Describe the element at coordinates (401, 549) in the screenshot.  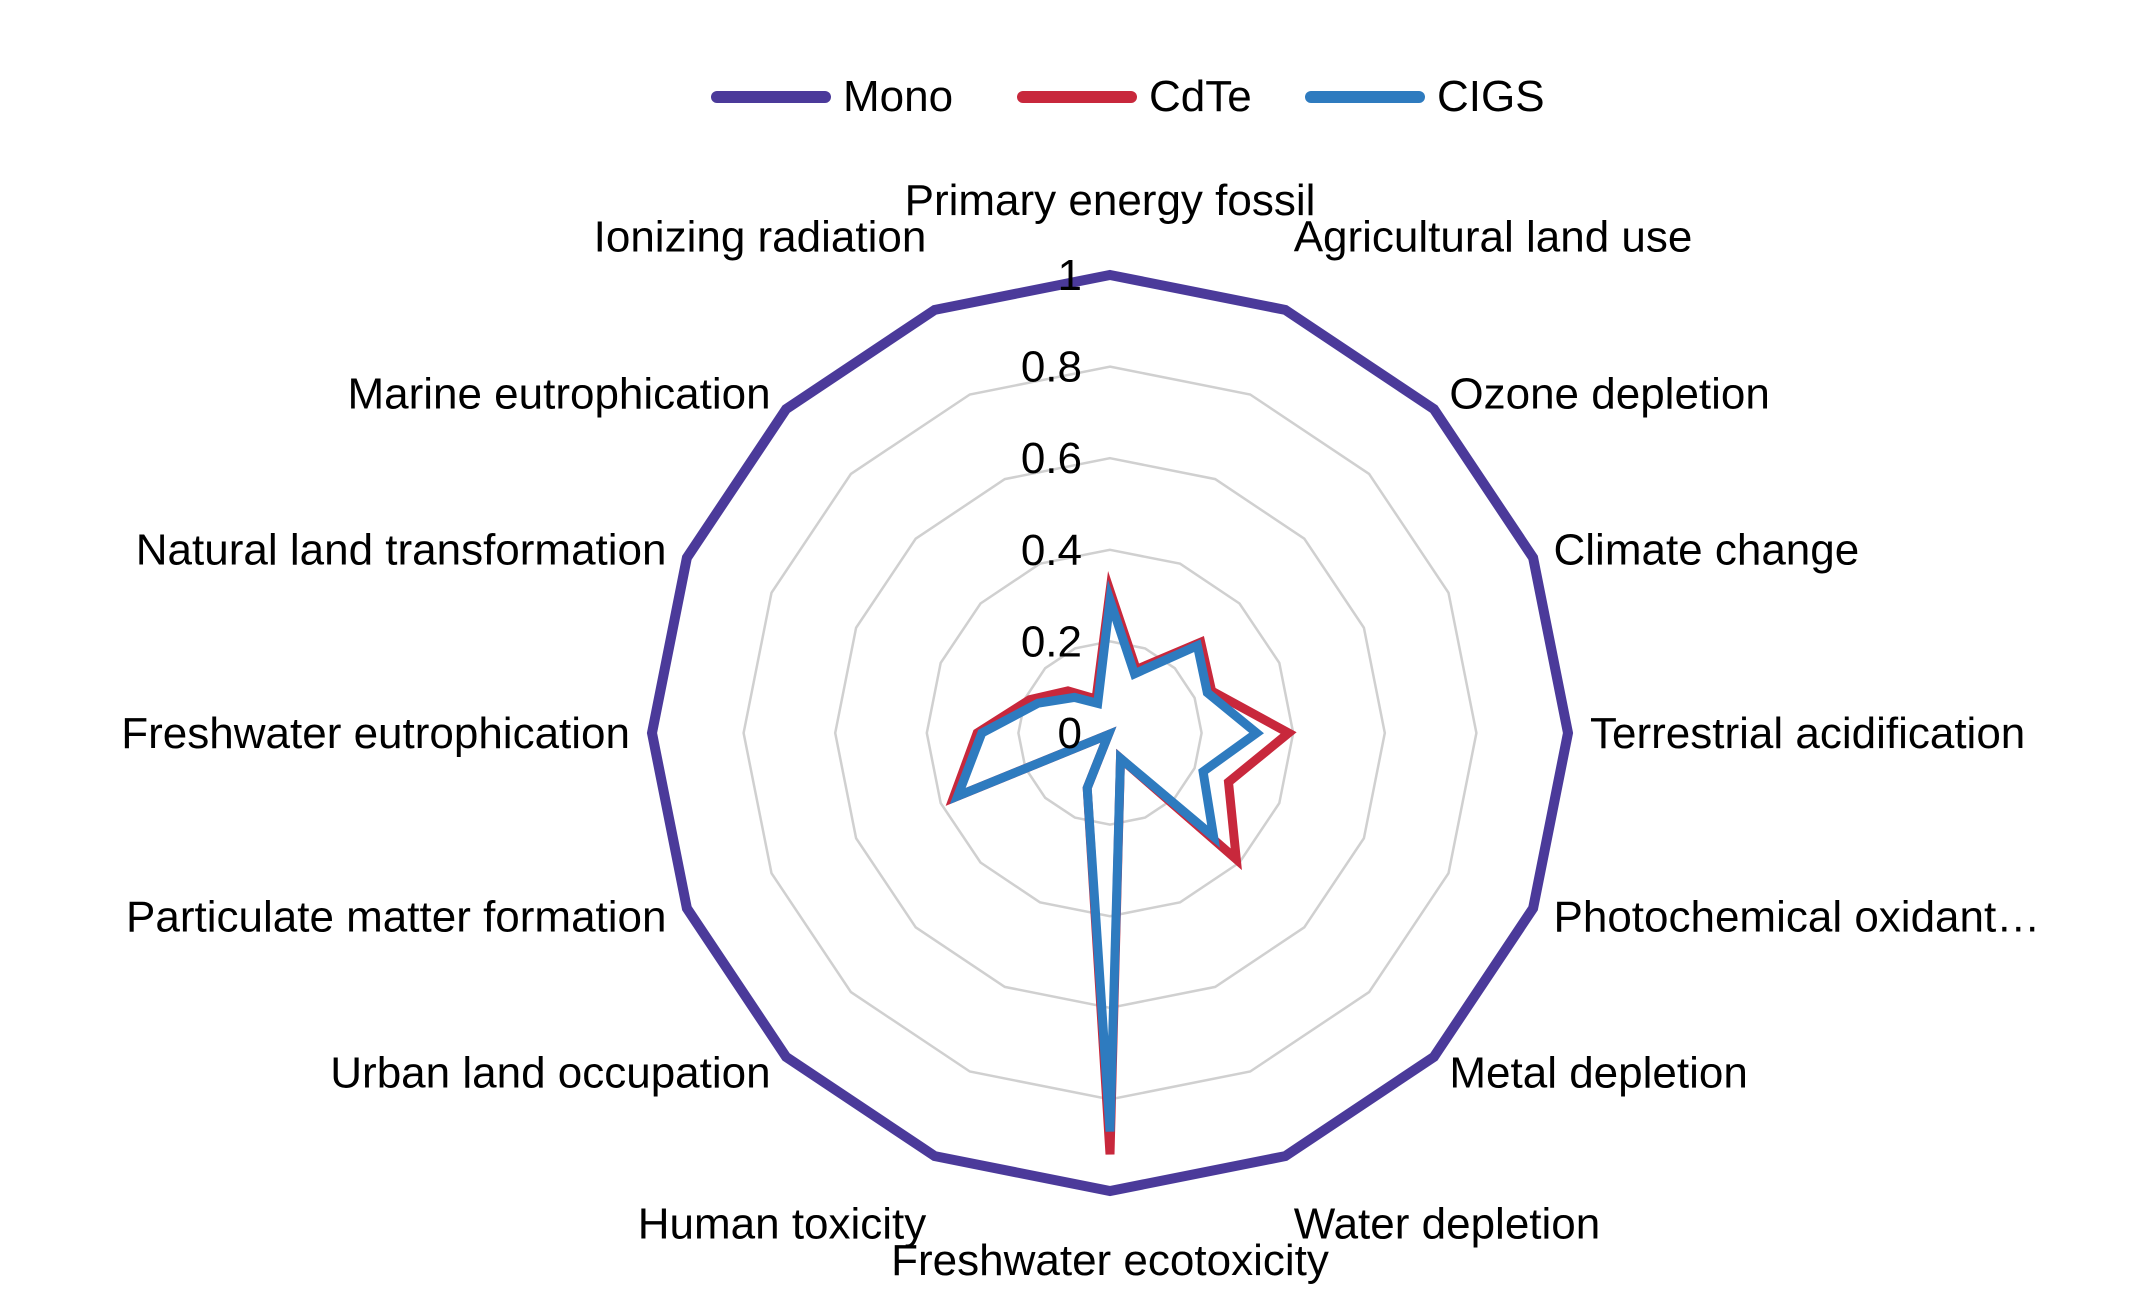
I see `category-label-13: Natural land transformation` at that location.